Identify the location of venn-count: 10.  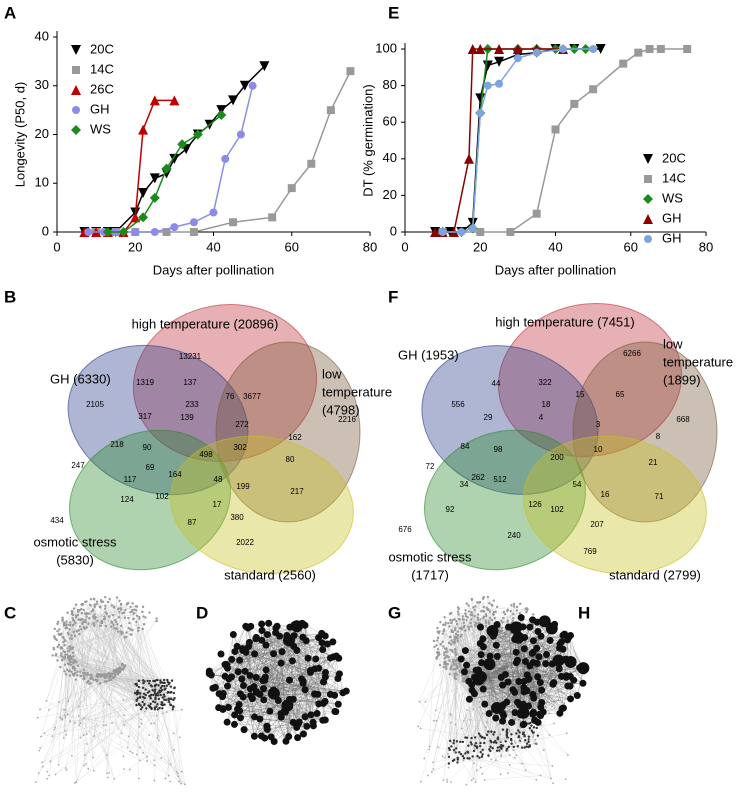
(598, 449).